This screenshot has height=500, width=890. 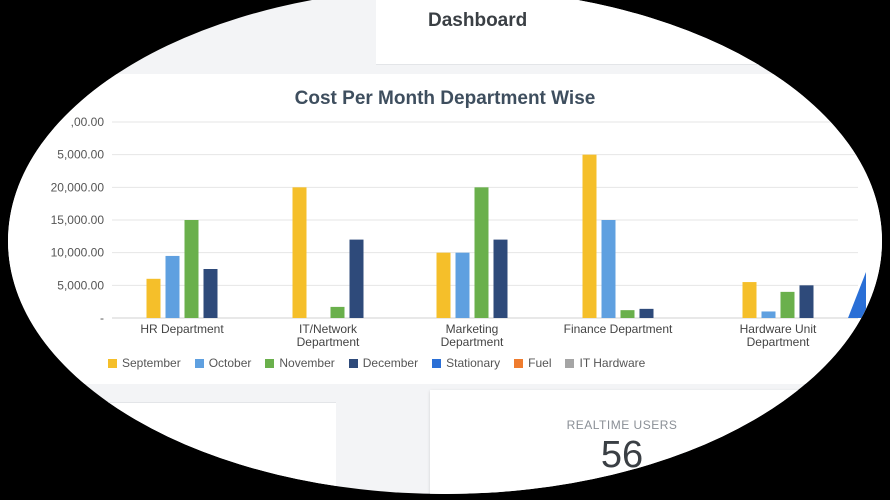 I want to click on legend-item-september: September, so click(x=144, y=363).